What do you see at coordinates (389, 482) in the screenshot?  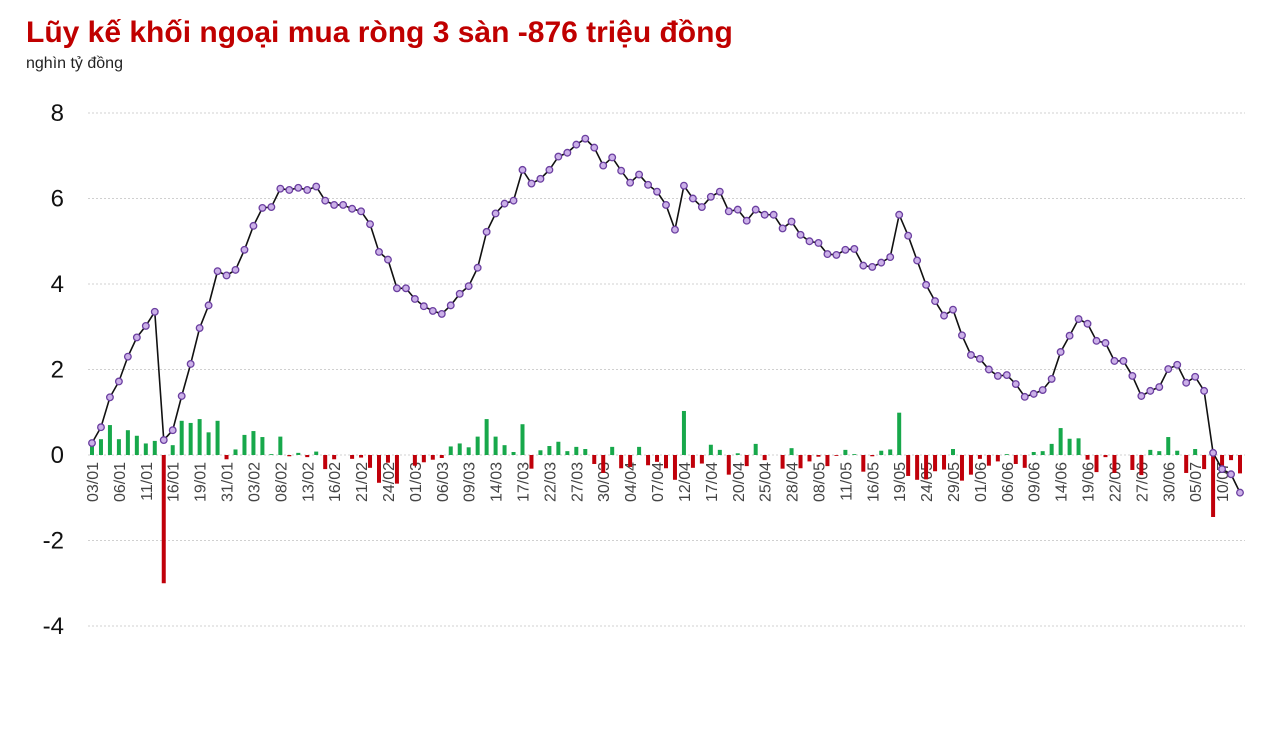 I see `x-tick-label: 24/02` at bounding box center [389, 482].